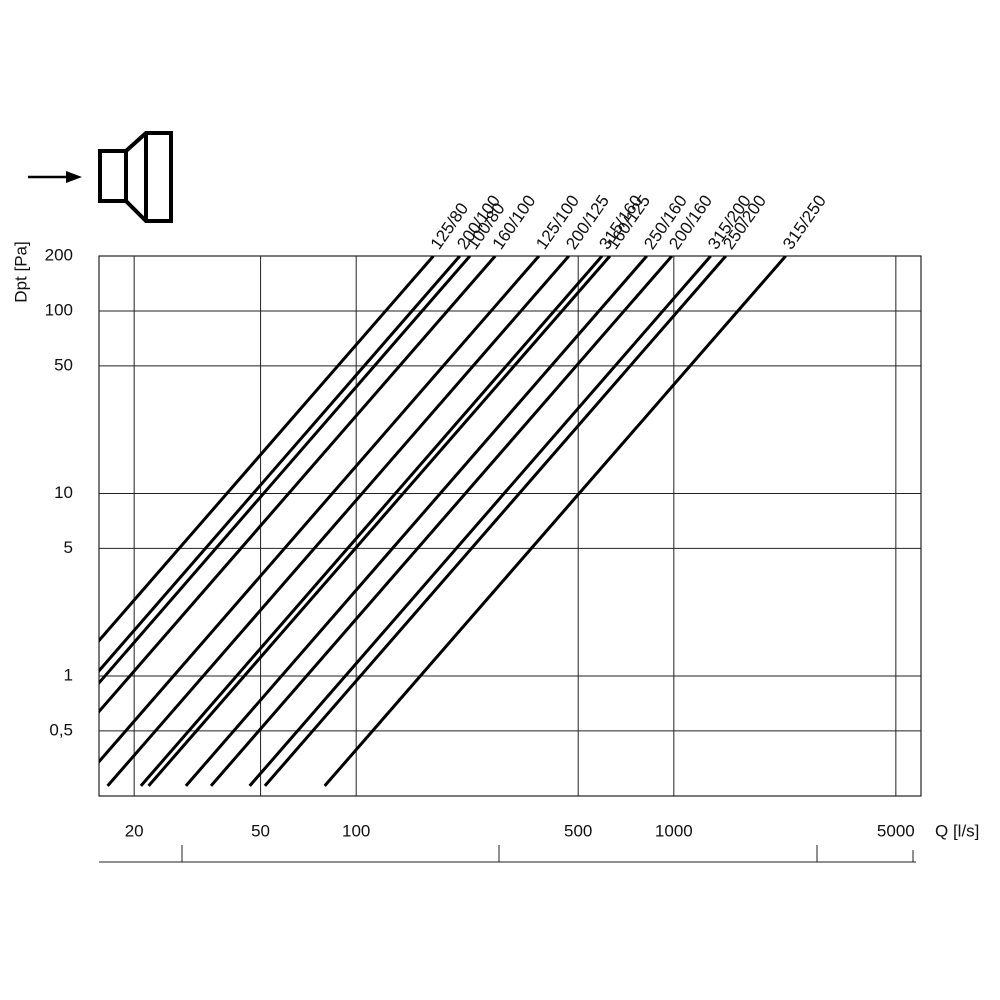 The width and height of the screenshot is (1000, 1000). What do you see at coordinates (68, 674) in the screenshot?
I see `y-tick-label: 1` at bounding box center [68, 674].